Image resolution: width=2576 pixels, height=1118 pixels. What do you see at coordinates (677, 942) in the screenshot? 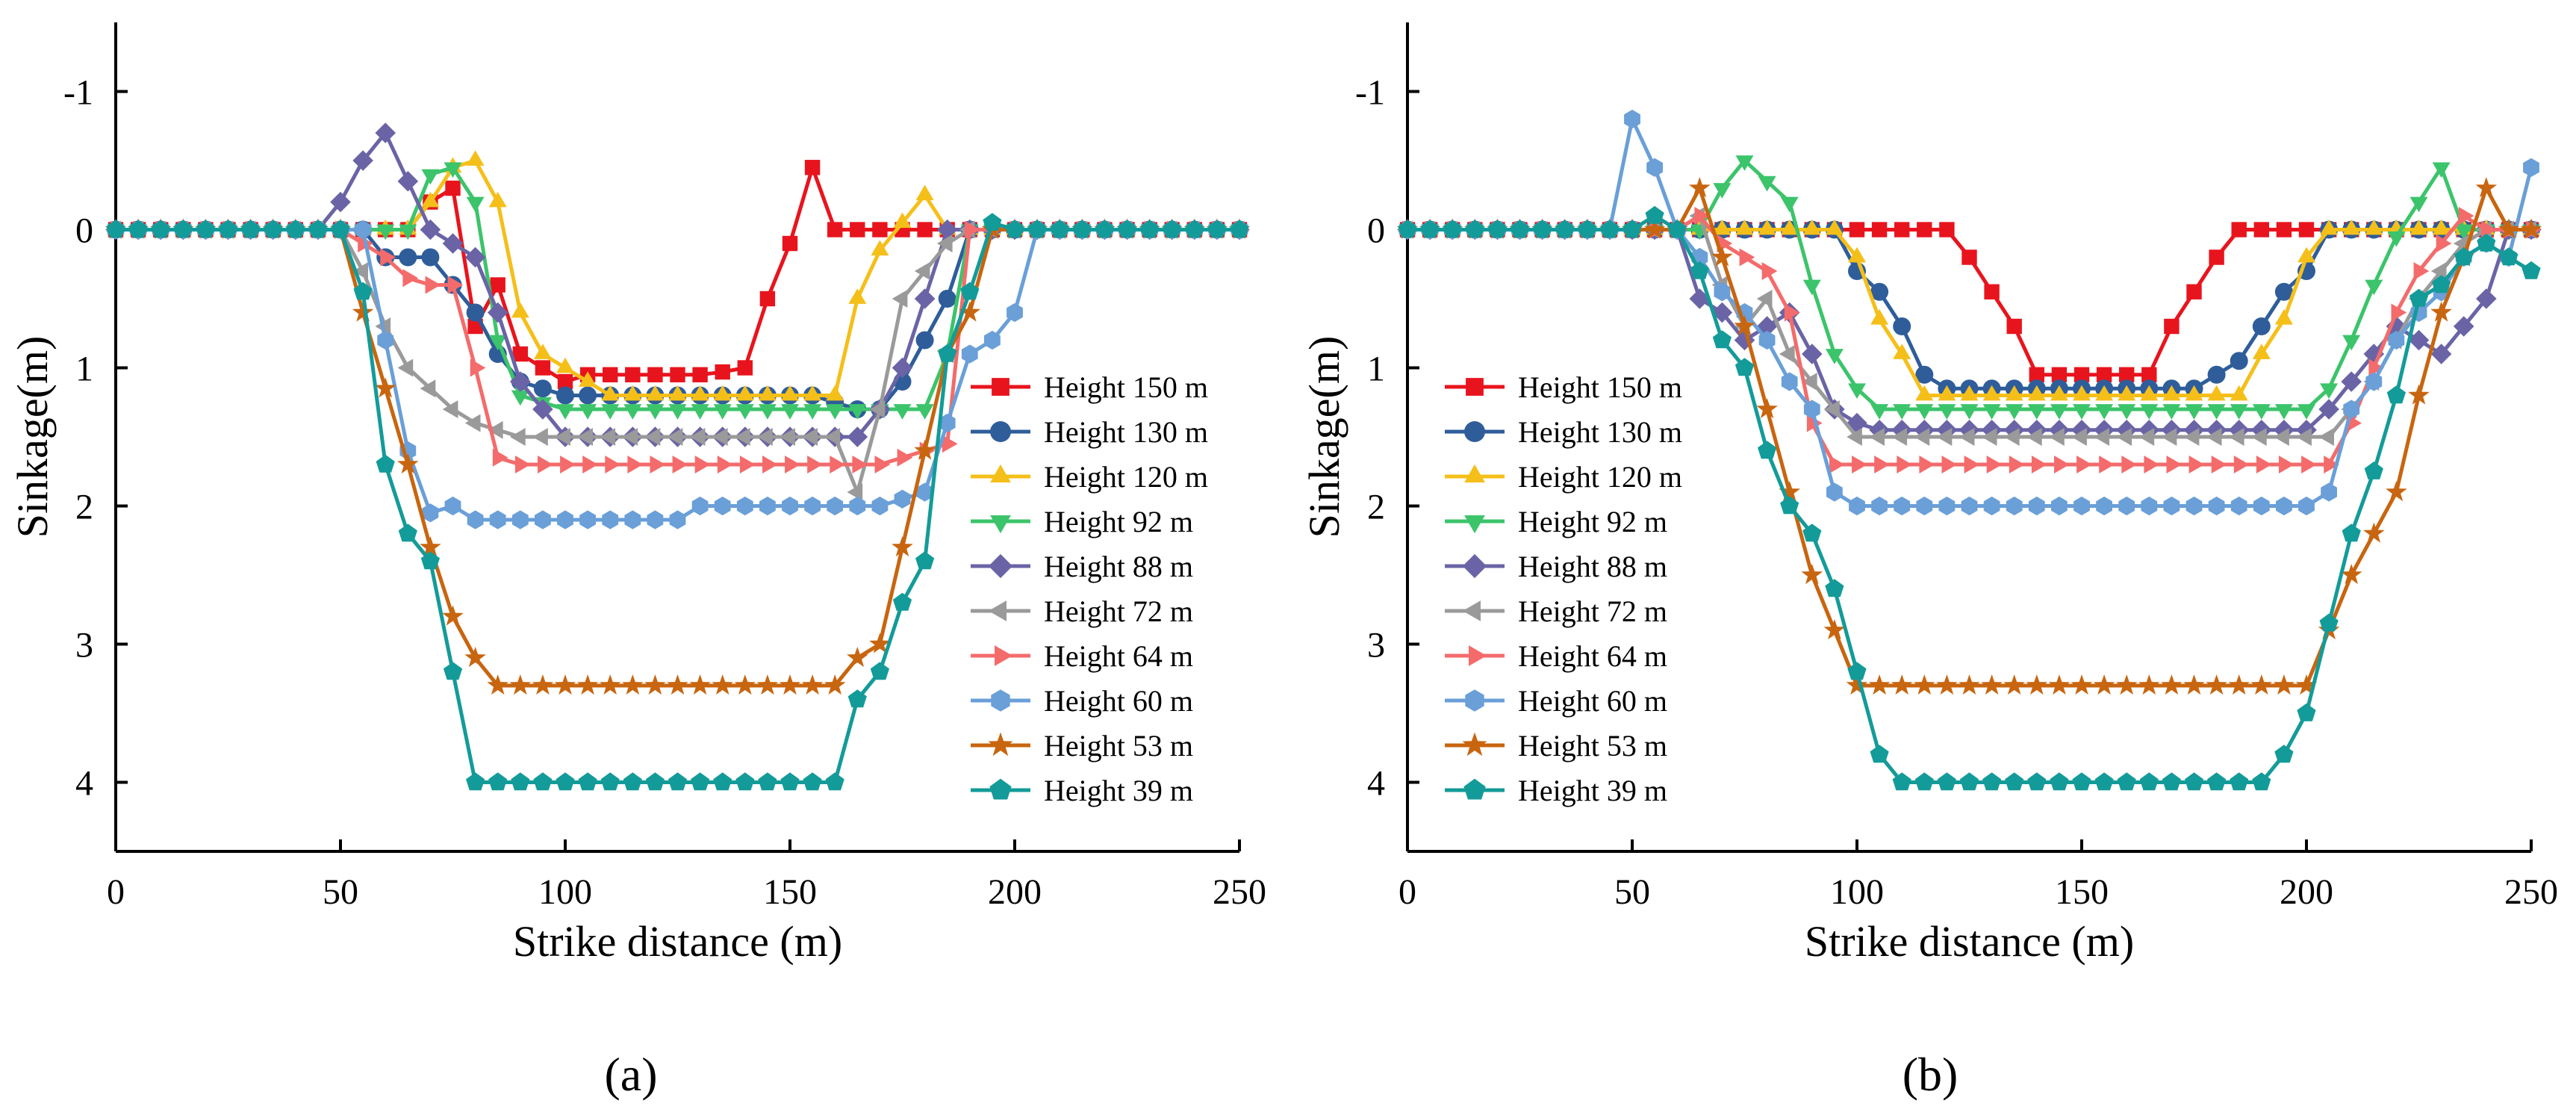
I see `x-axis-title: Strike distance (m)` at bounding box center [677, 942].